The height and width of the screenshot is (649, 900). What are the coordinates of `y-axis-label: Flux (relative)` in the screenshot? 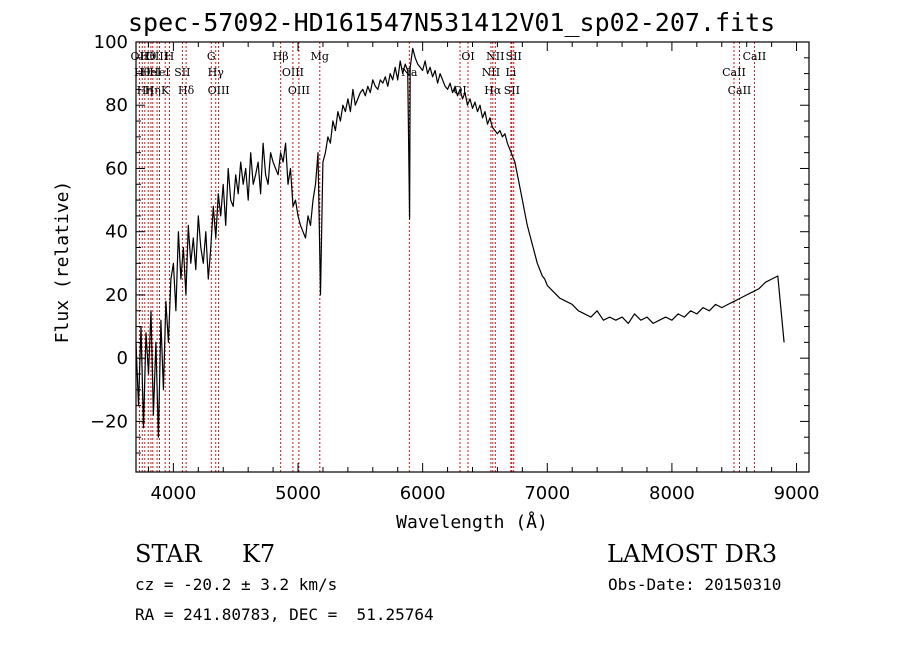 It's located at (62, 262).